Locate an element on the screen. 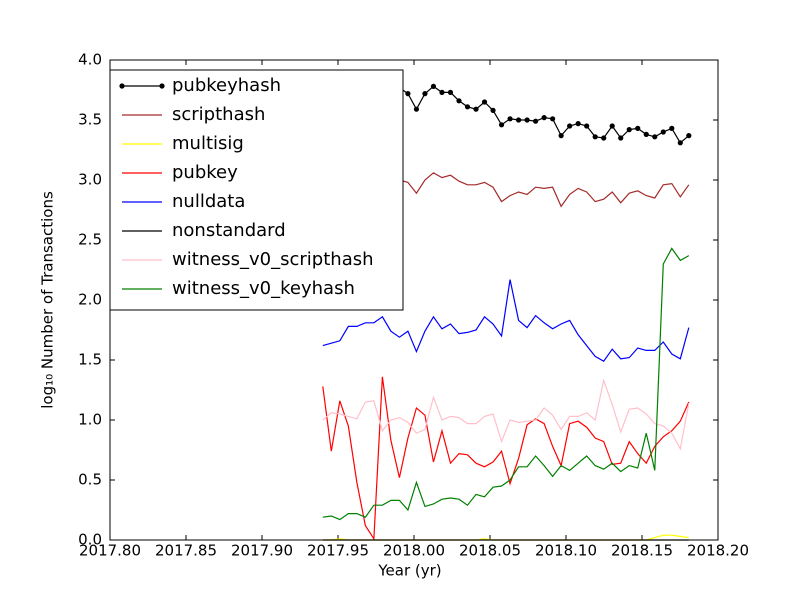  legend-label: pubkey is located at coordinates (205, 172).